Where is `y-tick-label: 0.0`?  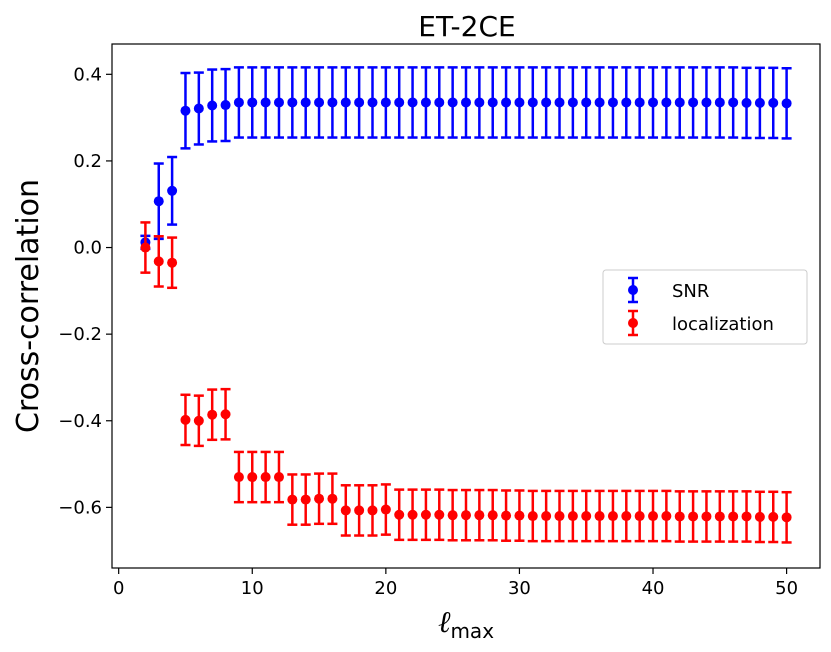
y-tick-label: 0.0 is located at coordinates (87, 248).